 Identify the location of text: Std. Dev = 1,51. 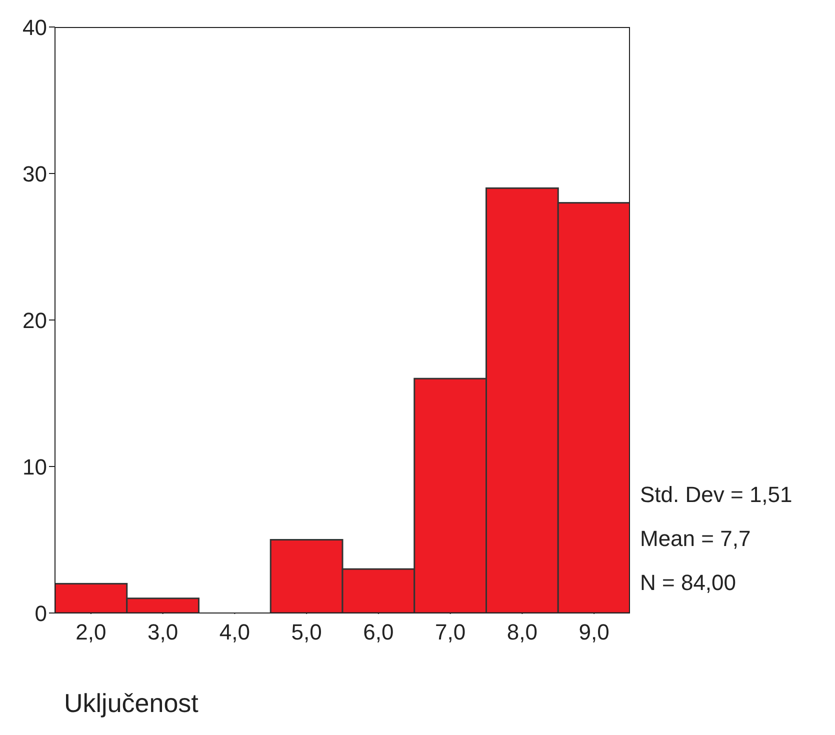
(716, 495).